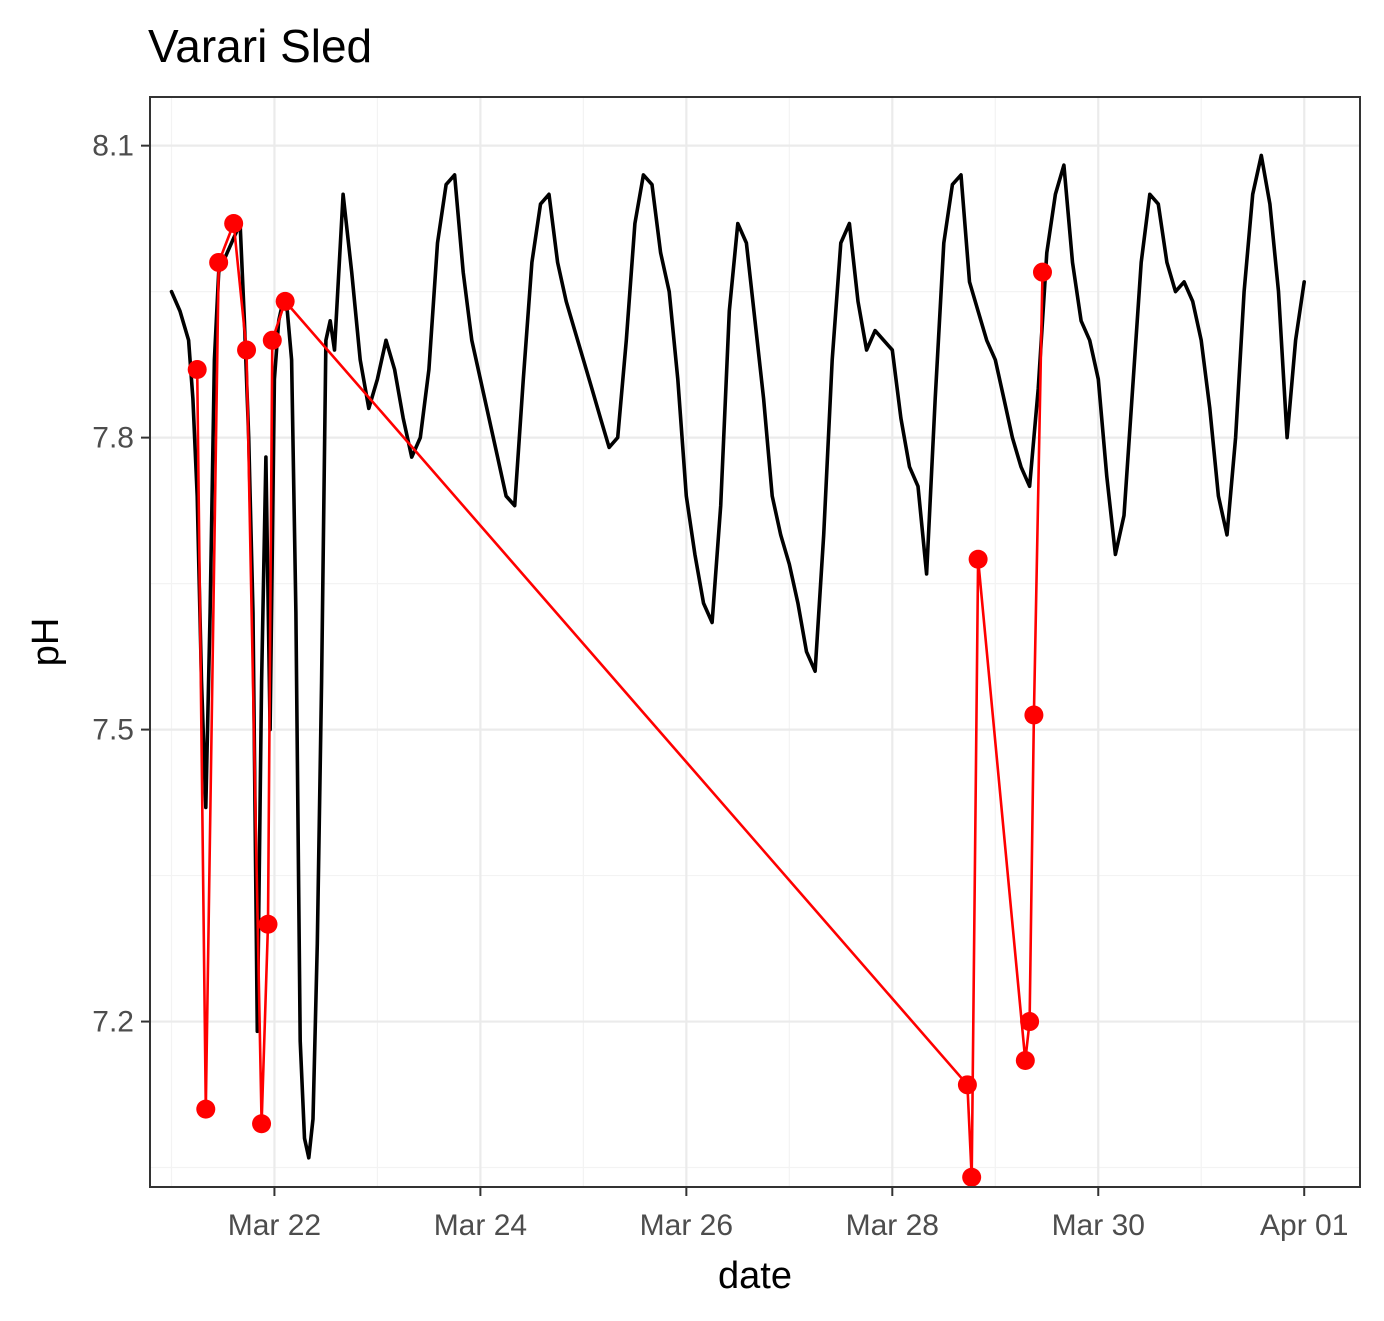 This screenshot has height=1321, width=1384. What do you see at coordinates (480, 1225) in the screenshot?
I see `x-tick-label: Mar 24` at bounding box center [480, 1225].